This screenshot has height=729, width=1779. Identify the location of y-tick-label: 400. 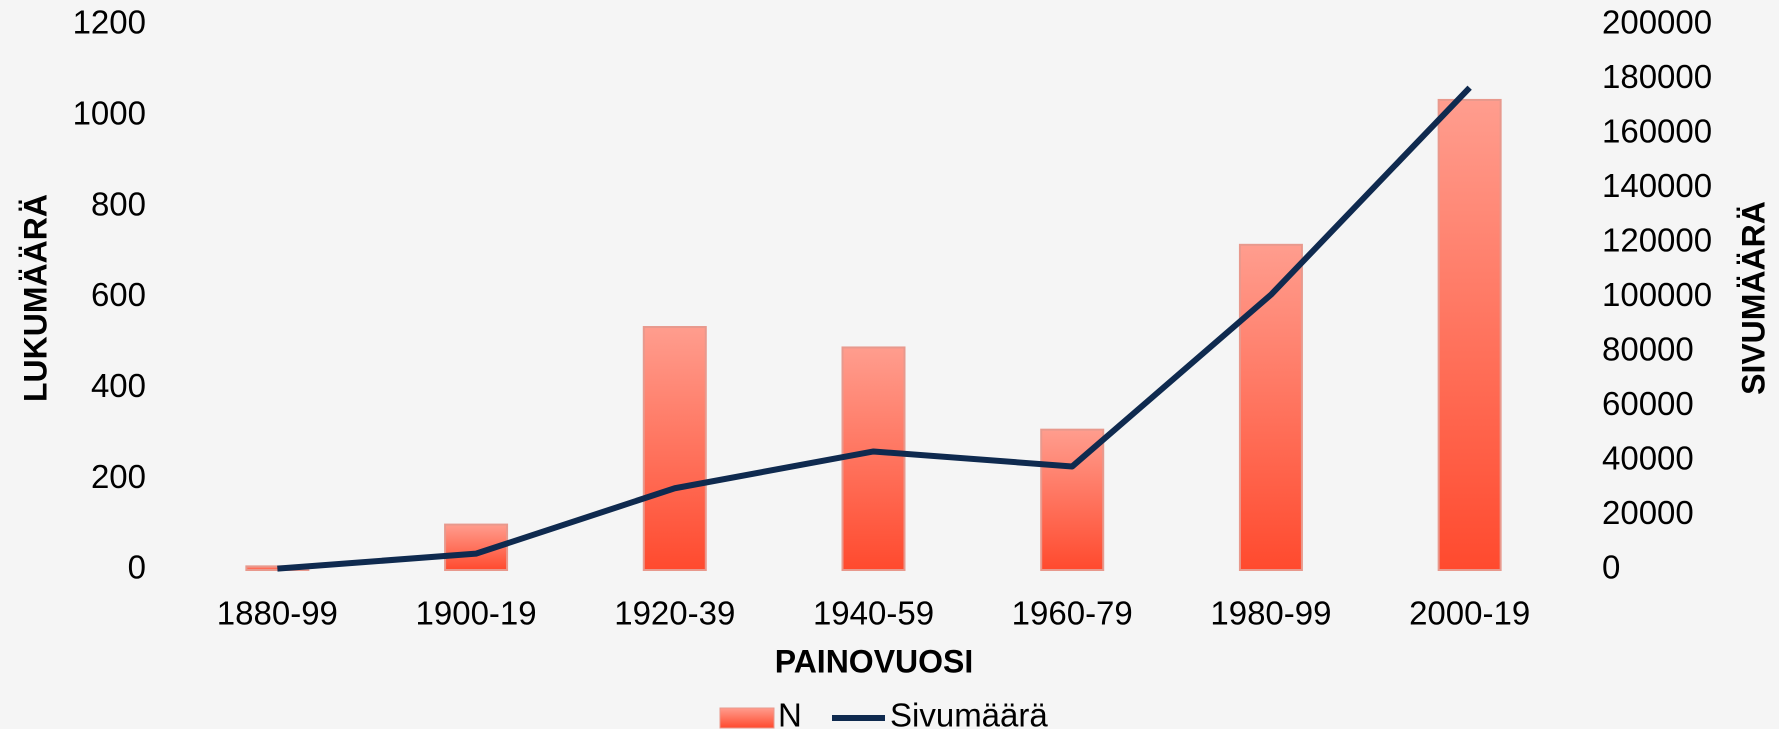
(118, 385).